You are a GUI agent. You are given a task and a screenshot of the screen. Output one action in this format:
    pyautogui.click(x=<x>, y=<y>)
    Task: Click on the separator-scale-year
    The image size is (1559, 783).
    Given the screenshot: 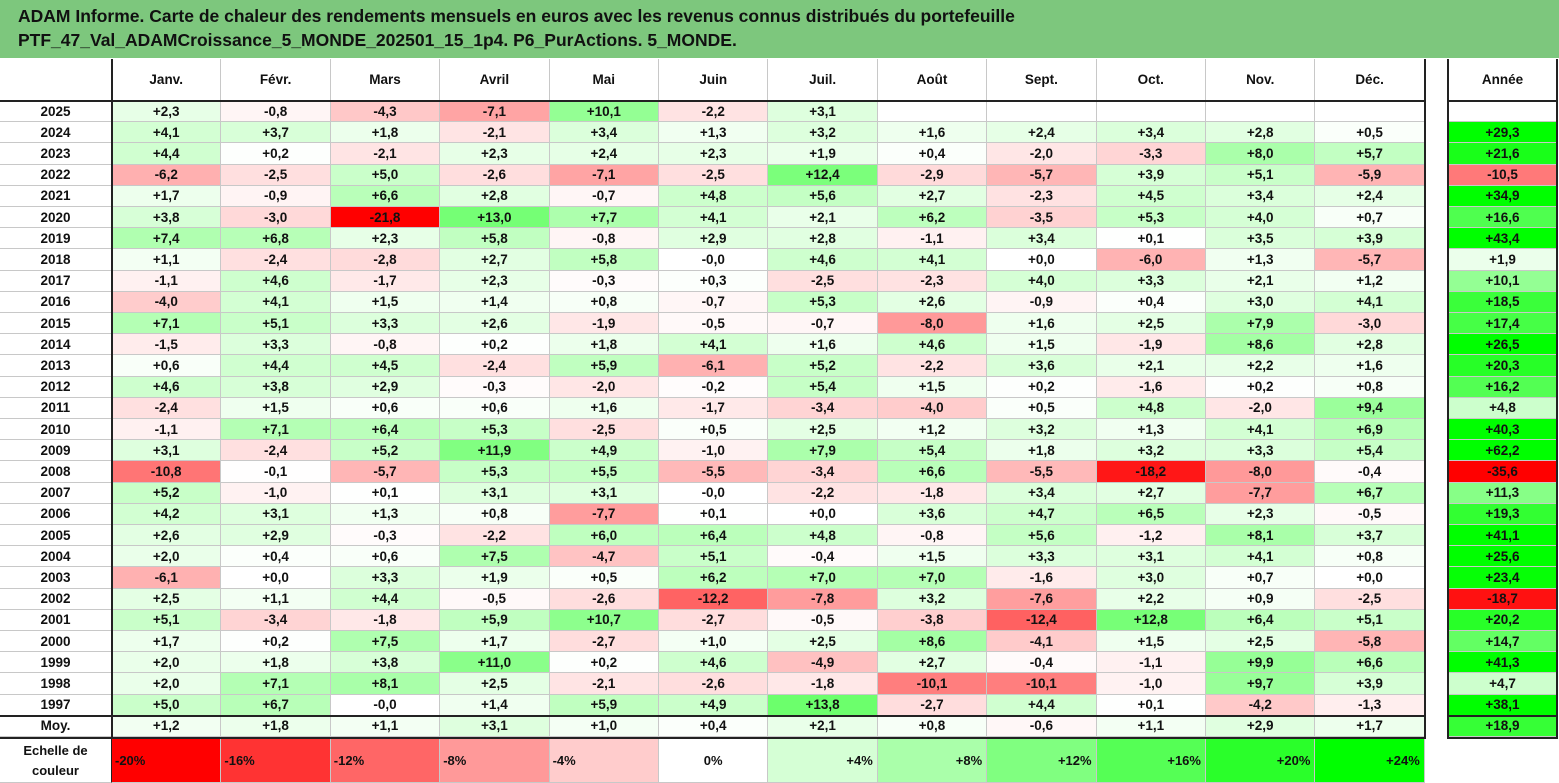 What is the action you would take?
    pyautogui.click(x=1503, y=738)
    